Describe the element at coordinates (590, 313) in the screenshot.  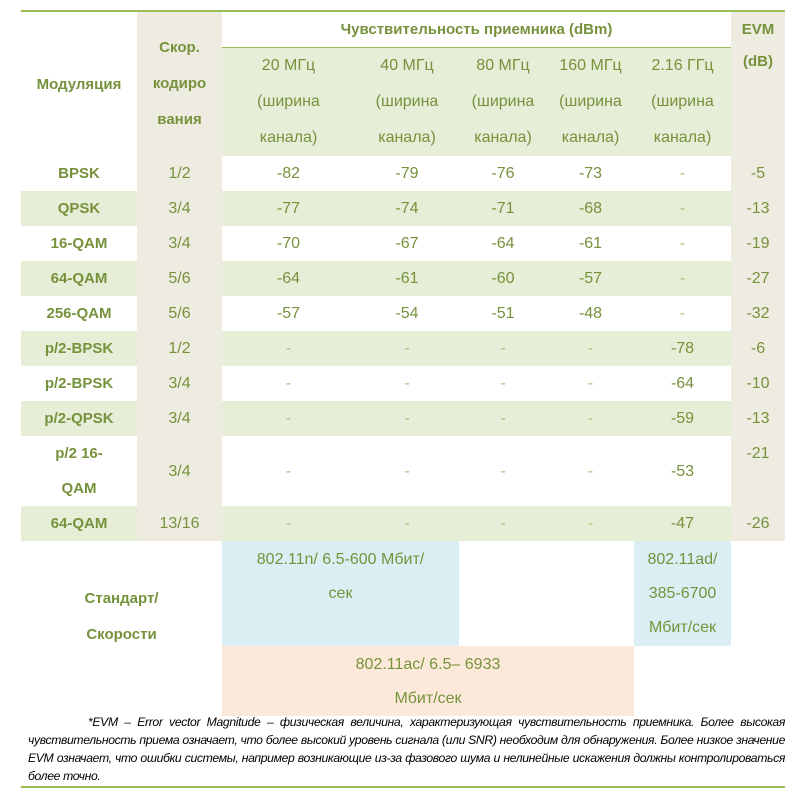
I see `sensitivity-cell: -48` at that location.